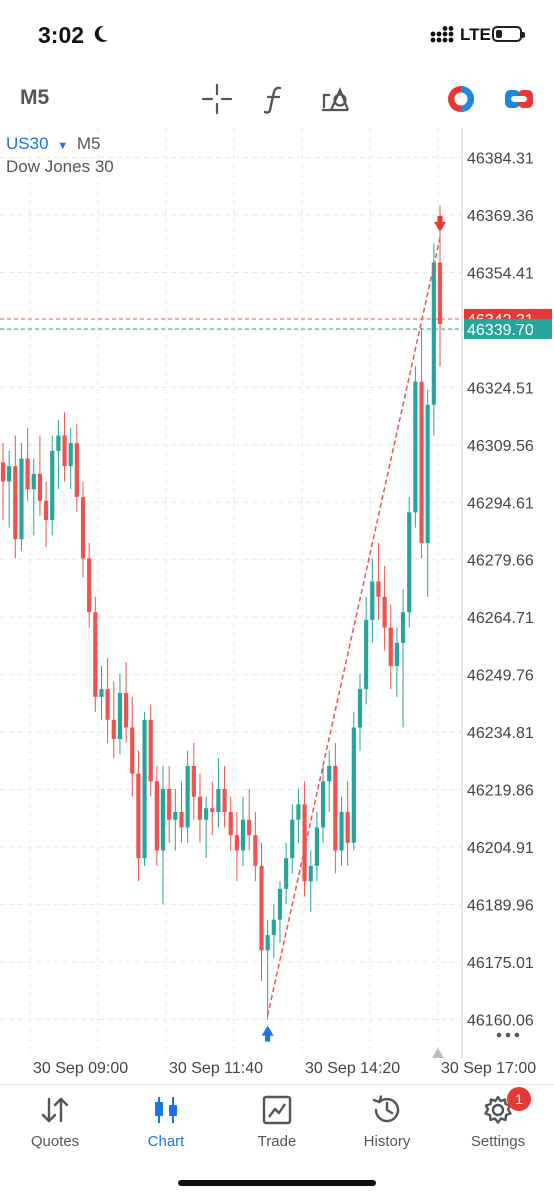 This screenshot has height=1199, width=554. I want to click on chart-shift-icon, so click(438, 1053).